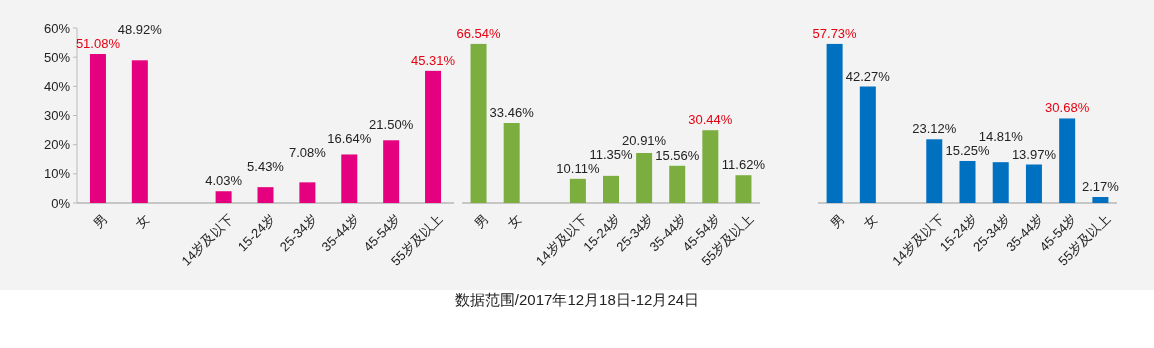 This screenshot has width=1154, height=348. What do you see at coordinates (433, 60) in the screenshot?
I see `data-label: 45.31%` at bounding box center [433, 60].